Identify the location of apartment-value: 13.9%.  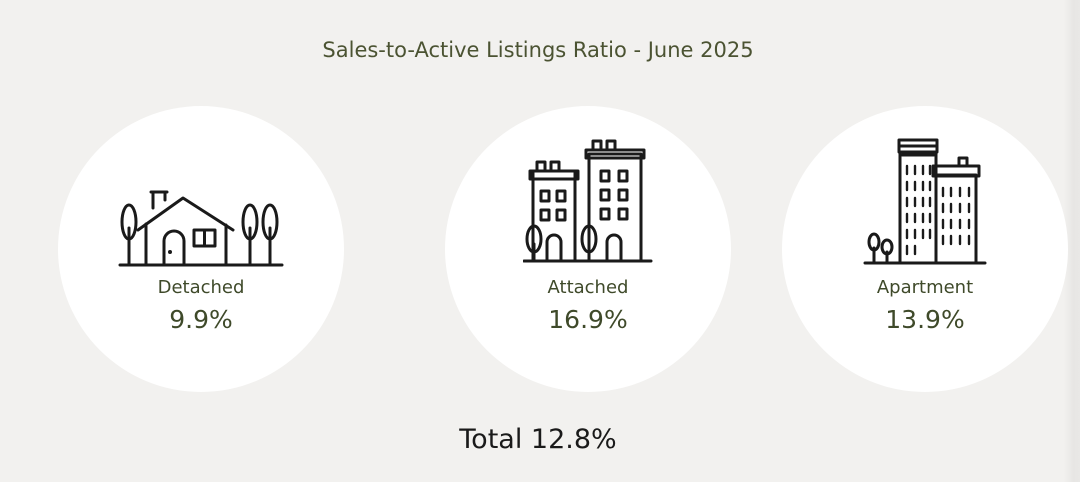
(925, 319).